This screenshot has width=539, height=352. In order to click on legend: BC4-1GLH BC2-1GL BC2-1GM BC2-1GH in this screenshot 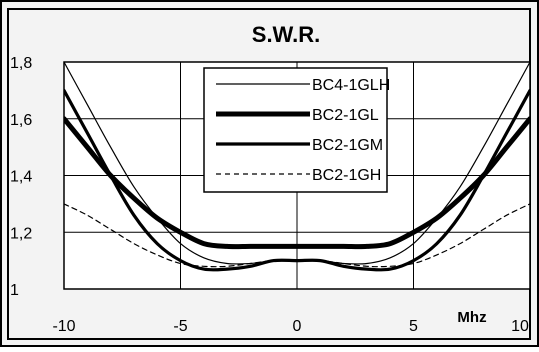, I will do `click(296, 130)`.